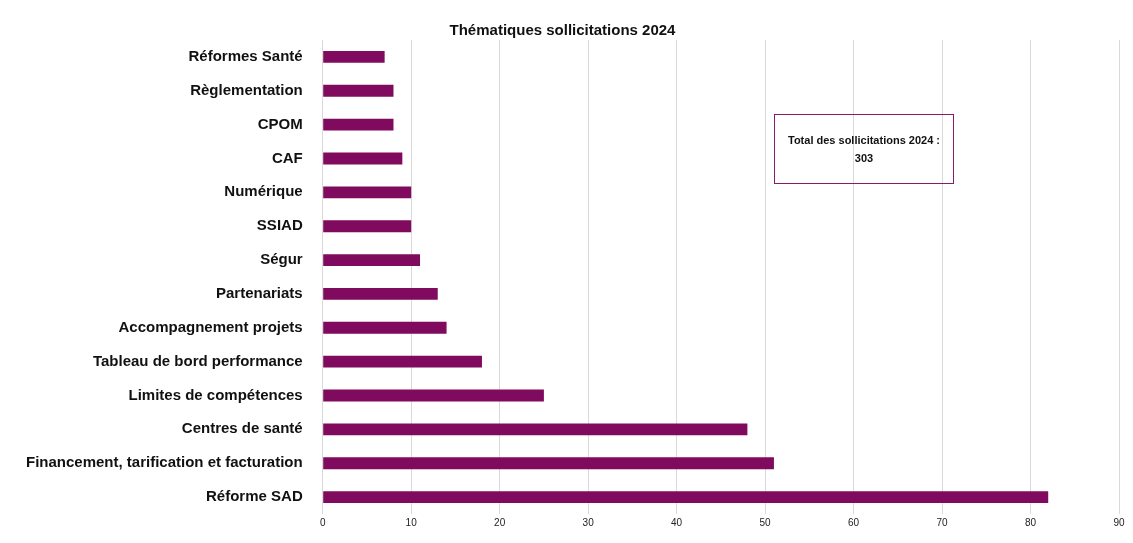 The width and height of the screenshot is (1133, 543). Describe the element at coordinates (411, 522) in the screenshot. I see `x-tick-label: 10` at that location.